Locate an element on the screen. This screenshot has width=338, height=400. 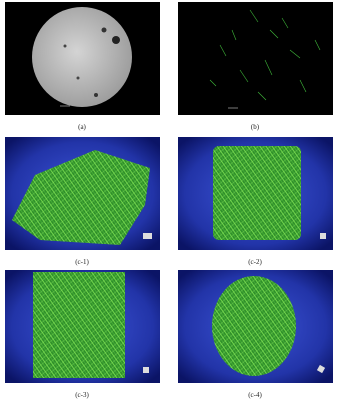
caption: (c-4) is located at coordinates (255, 395).